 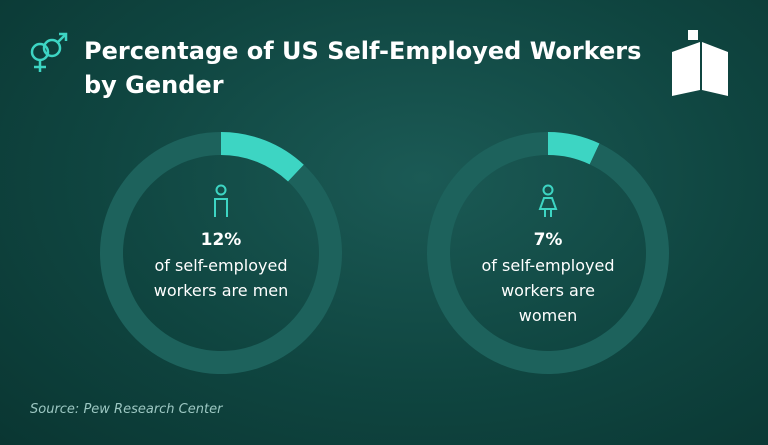 What do you see at coordinates (548, 240) in the screenshot?
I see `value-label: 7%` at bounding box center [548, 240].